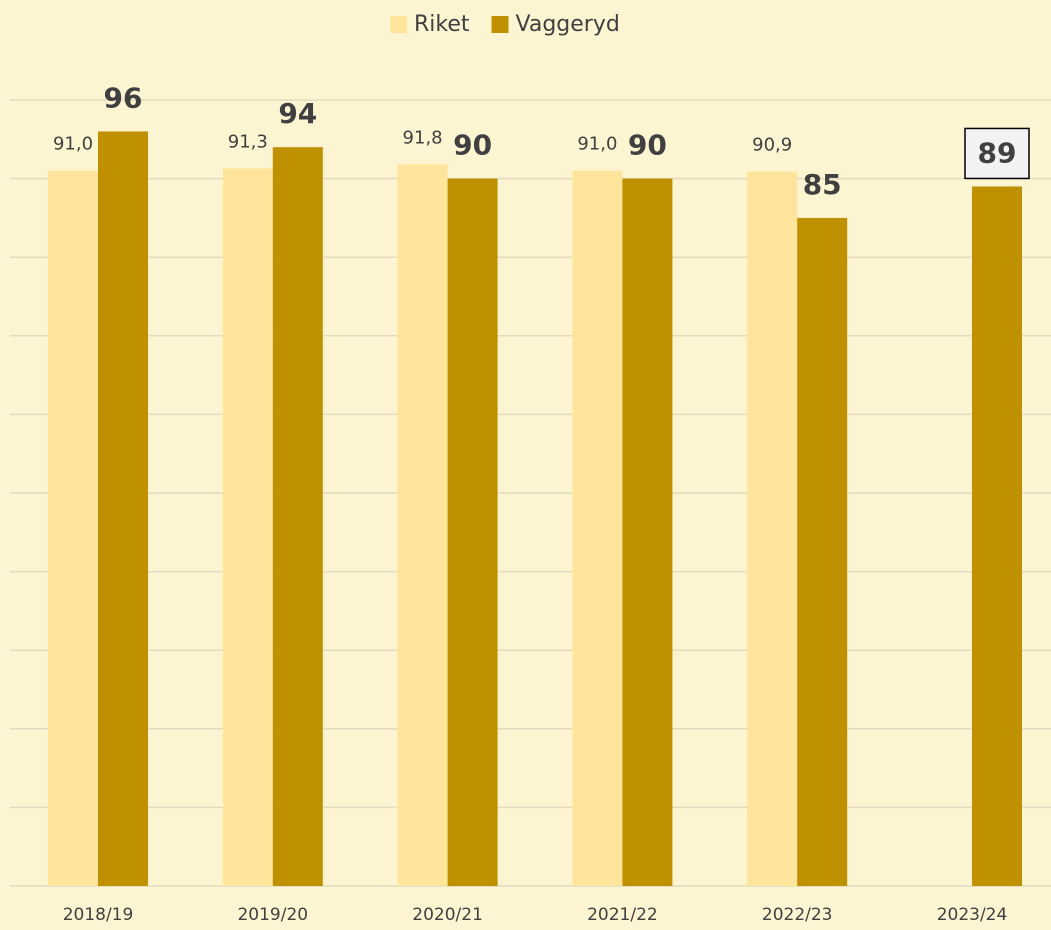 This screenshot has height=930, width=1051. Describe the element at coordinates (972, 915) in the screenshot. I see `x-tick-label: 2023/24` at that location.